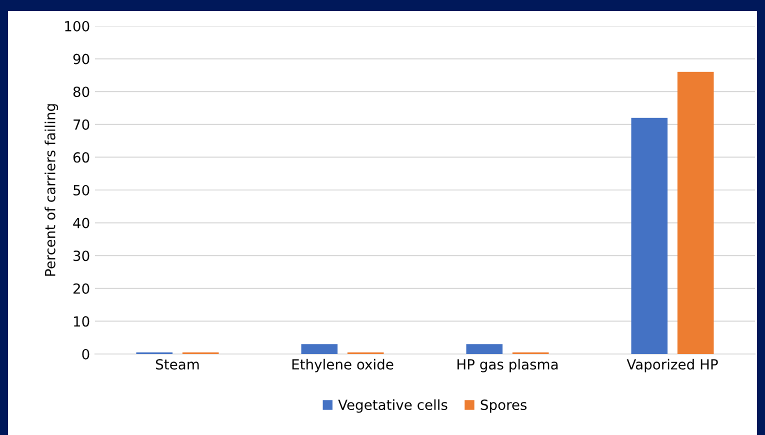 The image size is (765, 435). Describe the element at coordinates (81, 157) in the screenshot. I see `y-tick-label: 60` at that location.